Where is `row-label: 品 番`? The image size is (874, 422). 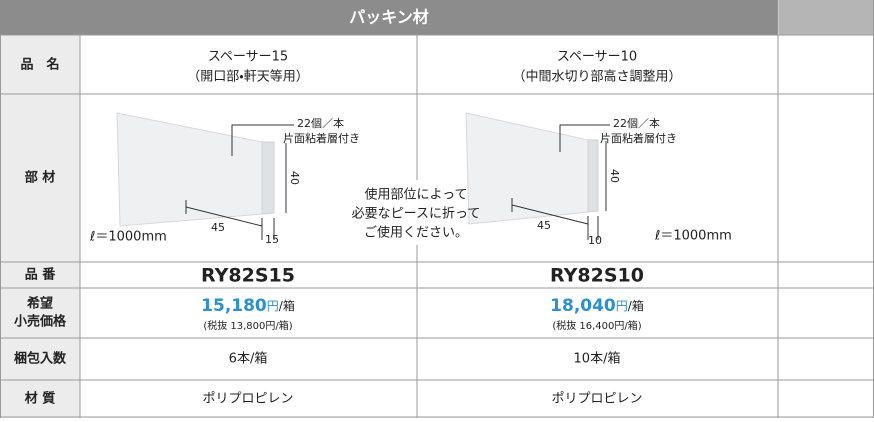 row-label: 品 番 is located at coordinates (41, 275).